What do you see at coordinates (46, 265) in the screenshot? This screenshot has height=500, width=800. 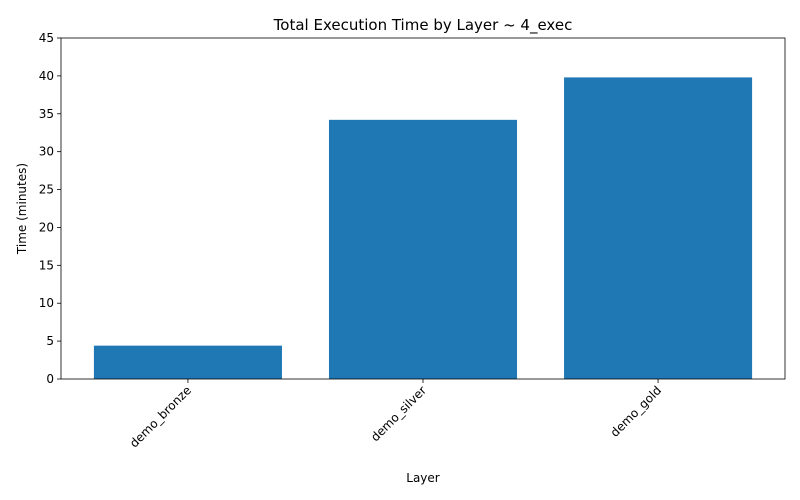 I see `y-tick-label: 15` at bounding box center [46, 265].